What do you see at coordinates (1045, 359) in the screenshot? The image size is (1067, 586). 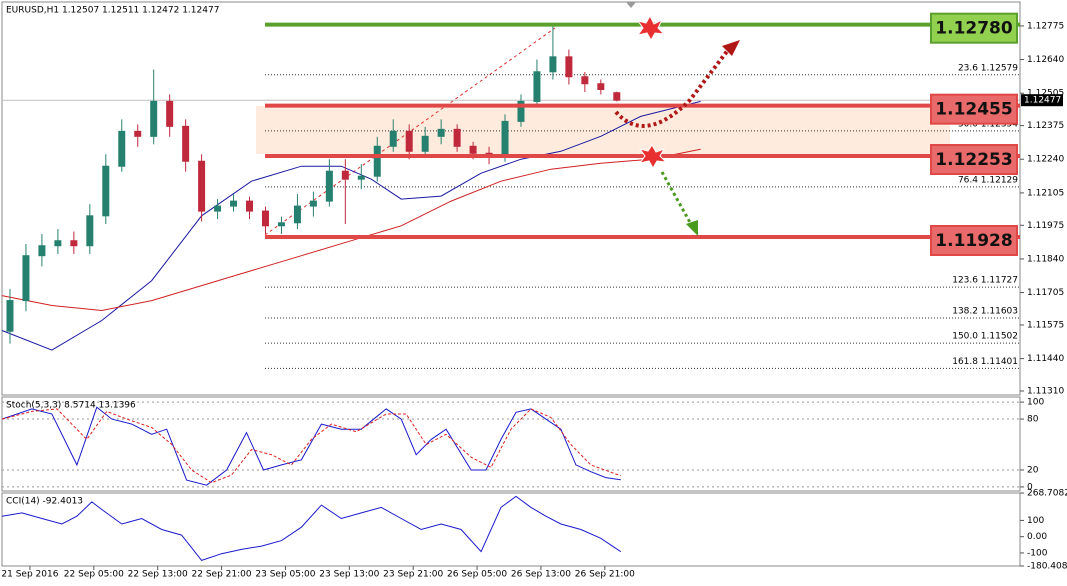 I see `y-tick-label: 1.11440` at bounding box center [1045, 359].